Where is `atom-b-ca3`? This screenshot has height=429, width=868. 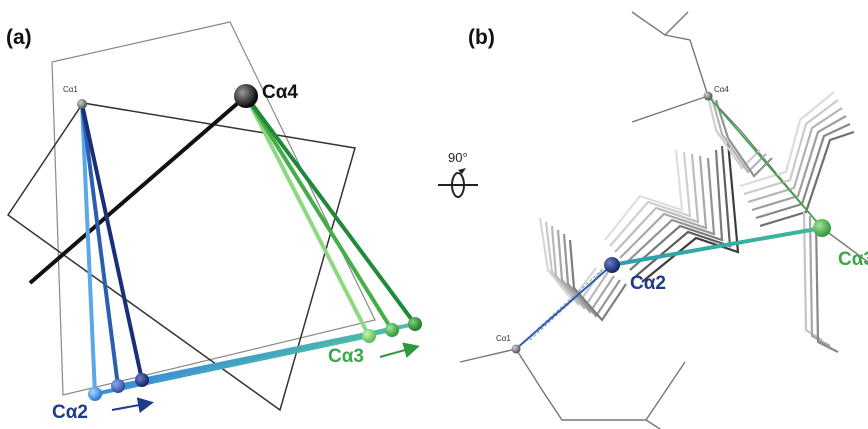
atom-b-ca3 is located at coordinates (822, 228).